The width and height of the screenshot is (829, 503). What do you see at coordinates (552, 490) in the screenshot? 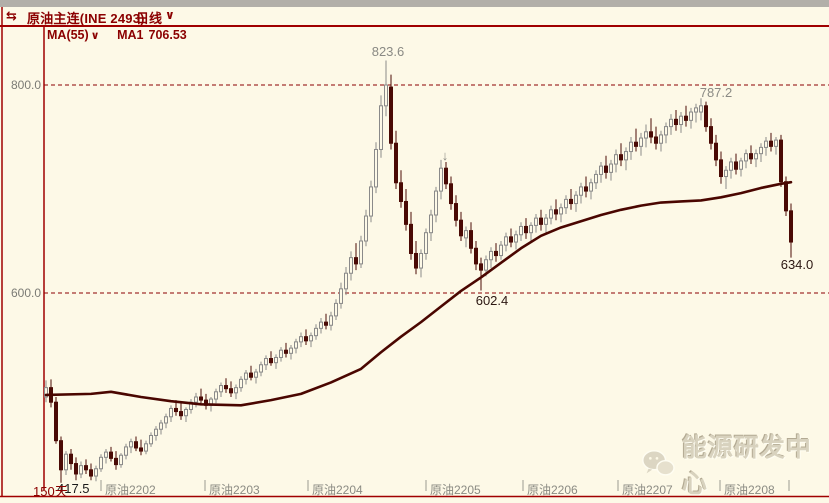
I see `x-axis-label: 原油2206` at bounding box center [552, 490].